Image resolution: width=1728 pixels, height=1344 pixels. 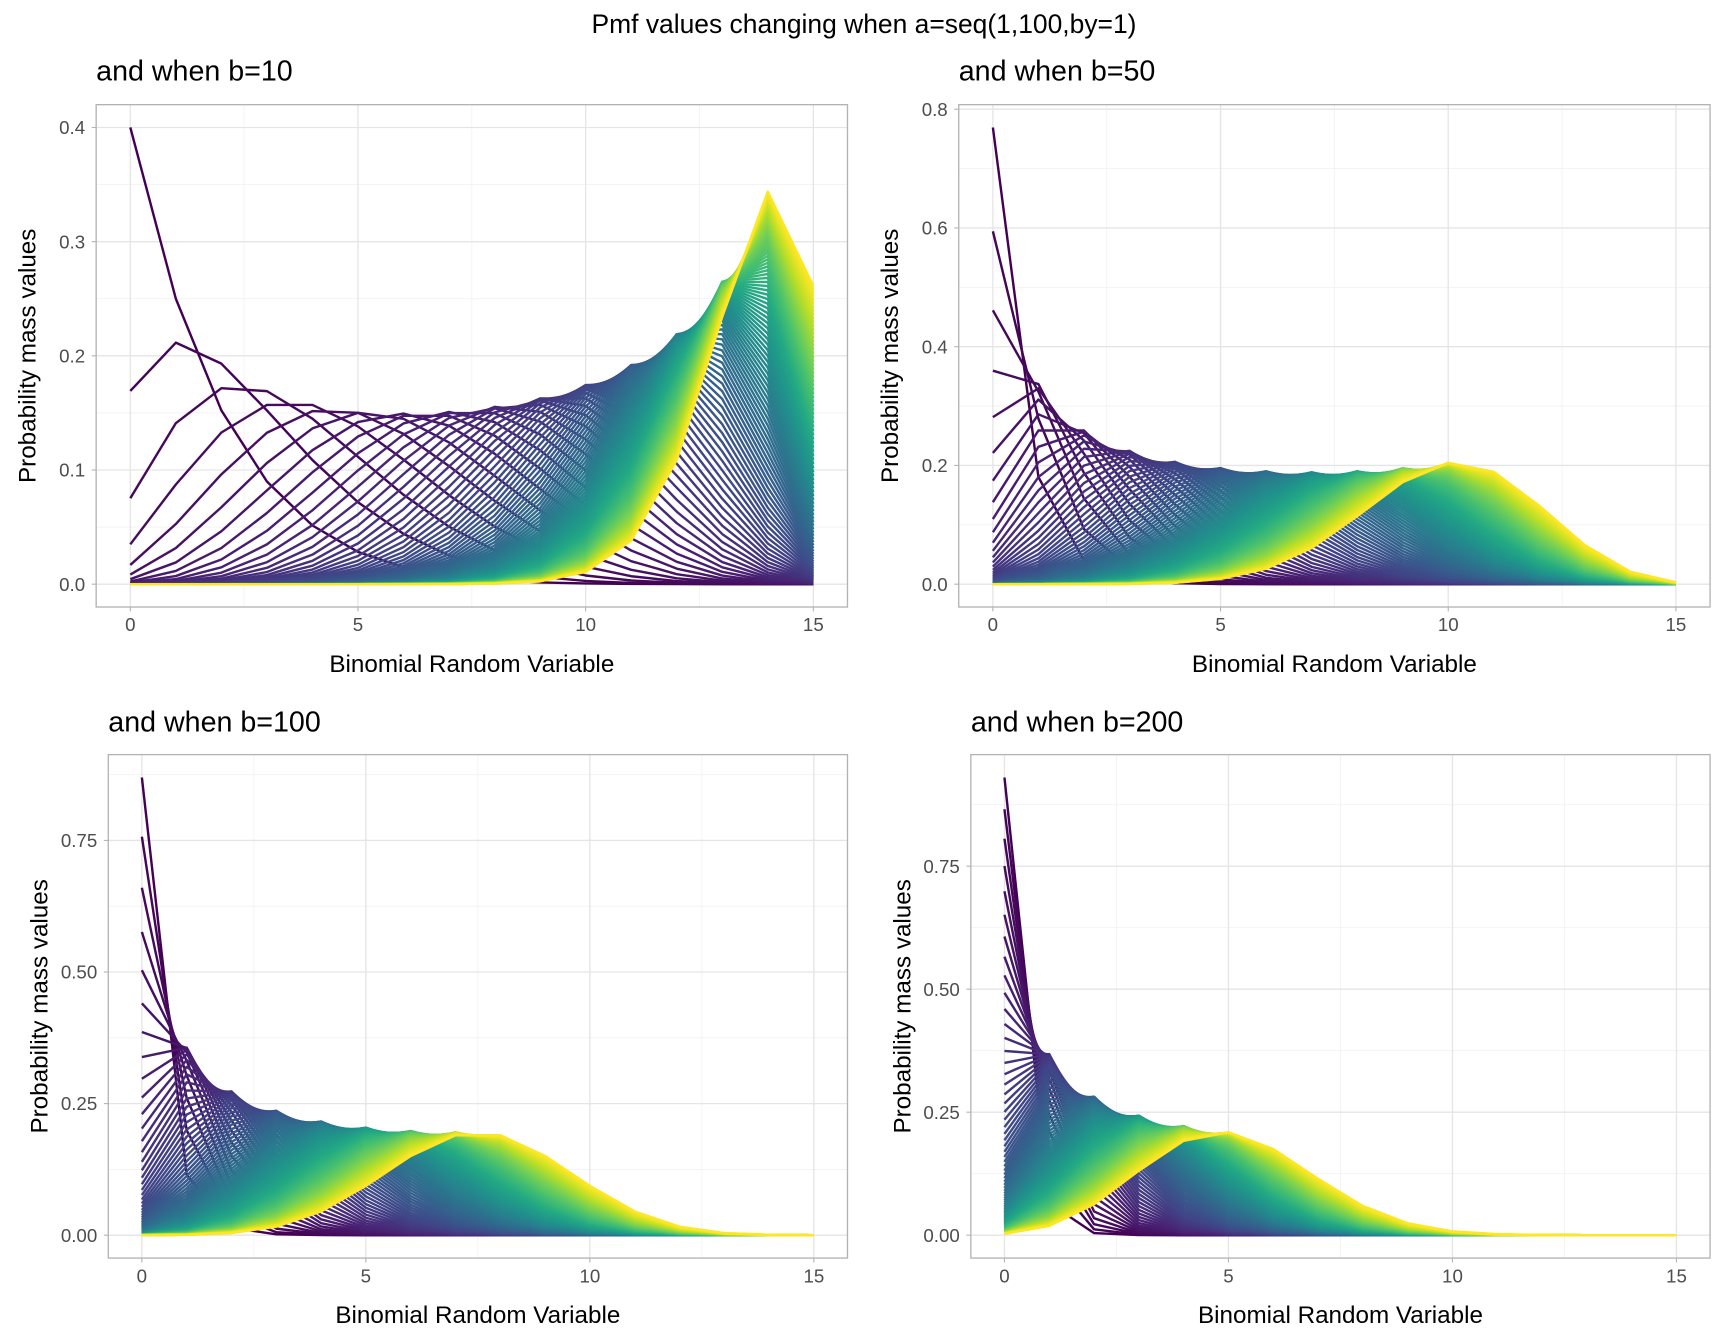 What do you see at coordinates (72, 470) in the screenshot?
I see `y-tick-label: 0.1` at bounding box center [72, 470].